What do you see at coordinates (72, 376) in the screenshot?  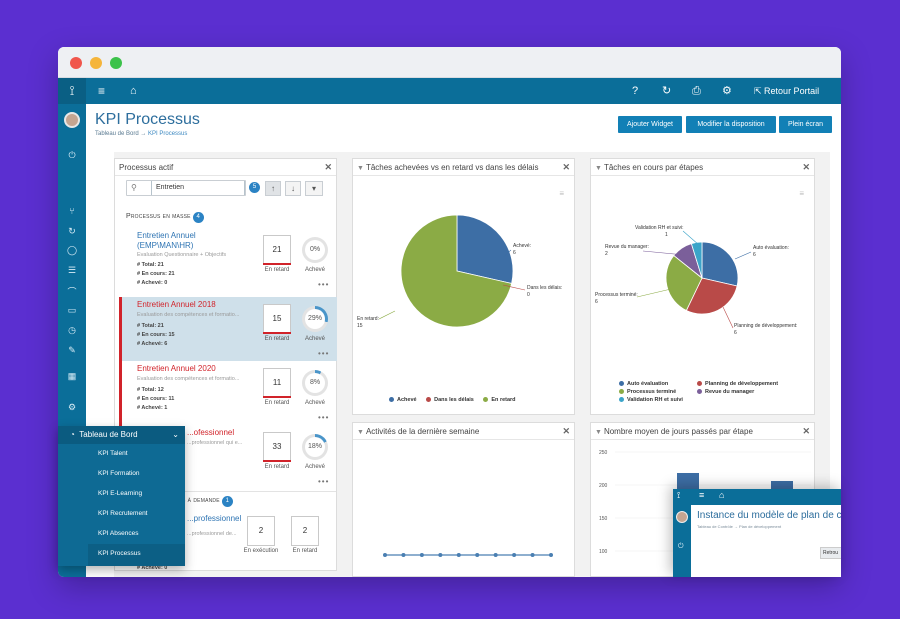 I see `table-icon: ▦` at bounding box center [72, 376].